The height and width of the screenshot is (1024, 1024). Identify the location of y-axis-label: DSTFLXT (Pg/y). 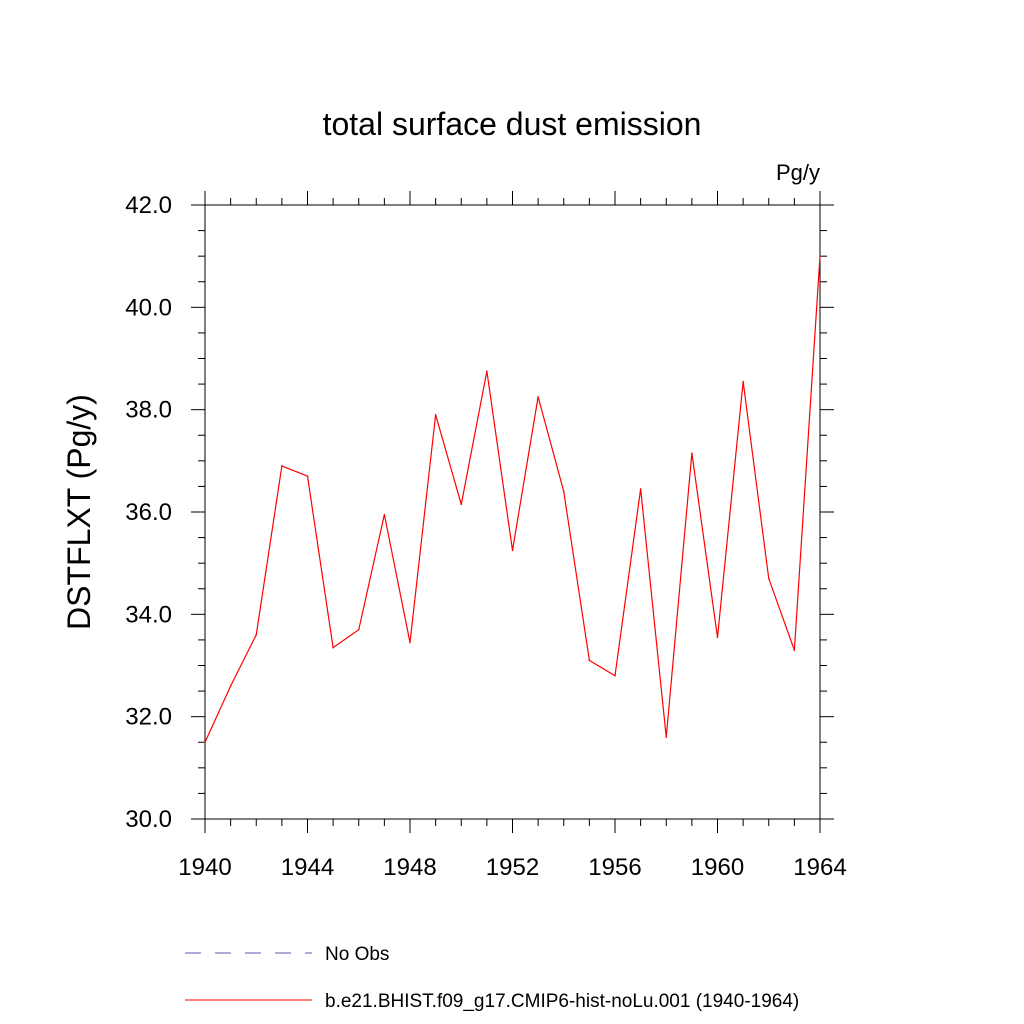
(79, 512).